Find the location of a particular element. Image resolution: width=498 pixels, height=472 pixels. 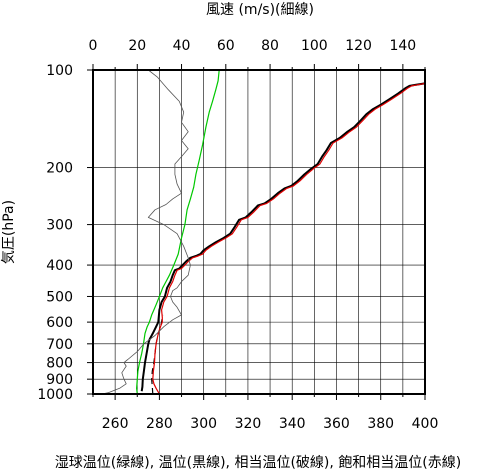

x-tick-label-top: 60 is located at coordinates (226, 46).